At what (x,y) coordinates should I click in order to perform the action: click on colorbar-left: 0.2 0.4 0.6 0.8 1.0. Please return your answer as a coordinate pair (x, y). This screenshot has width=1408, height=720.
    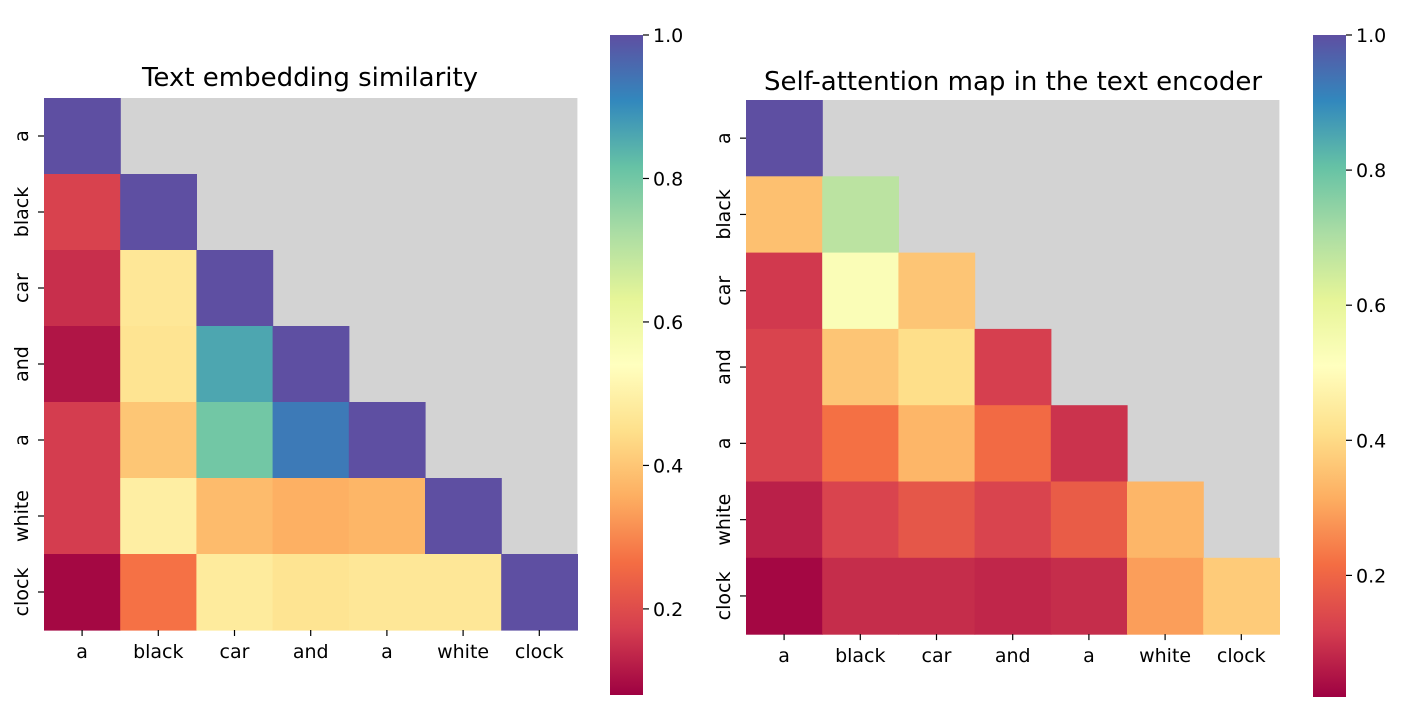
    Looking at the image, I should click on (646, 360).